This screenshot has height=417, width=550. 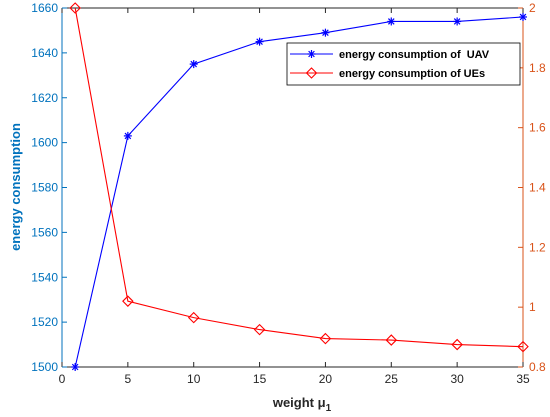 I want to click on x-tick-label: 5, so click(x=128, y=379).